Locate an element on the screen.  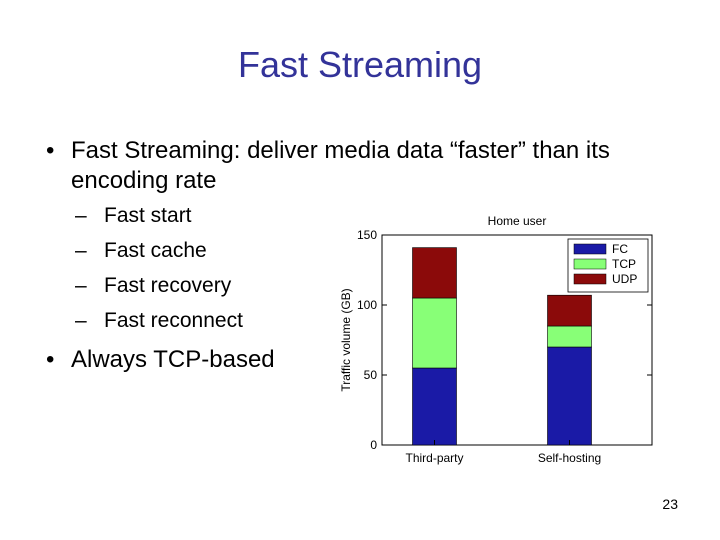
x-tick-label: Third-party is located at coordinates (434, 458).